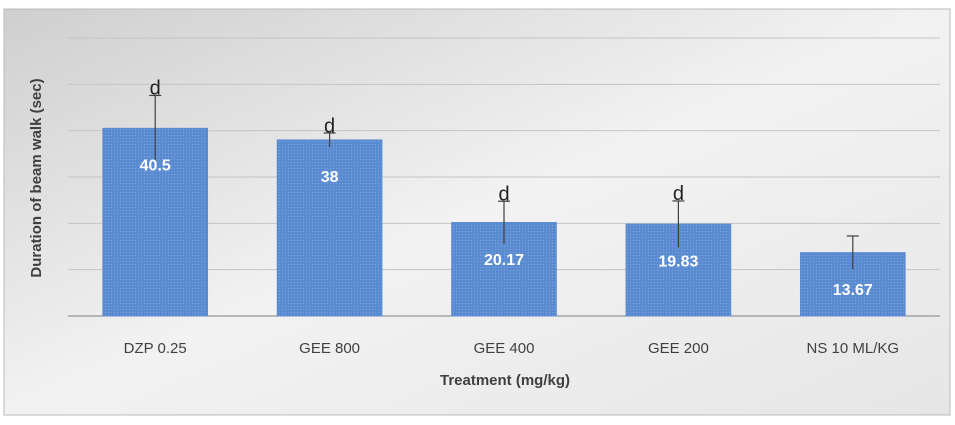  What do you see at coordinates (853, 348) in the screenshot?
I see `x-tick-label: NS 10 ML/KG` at bounding box center [853, 348].